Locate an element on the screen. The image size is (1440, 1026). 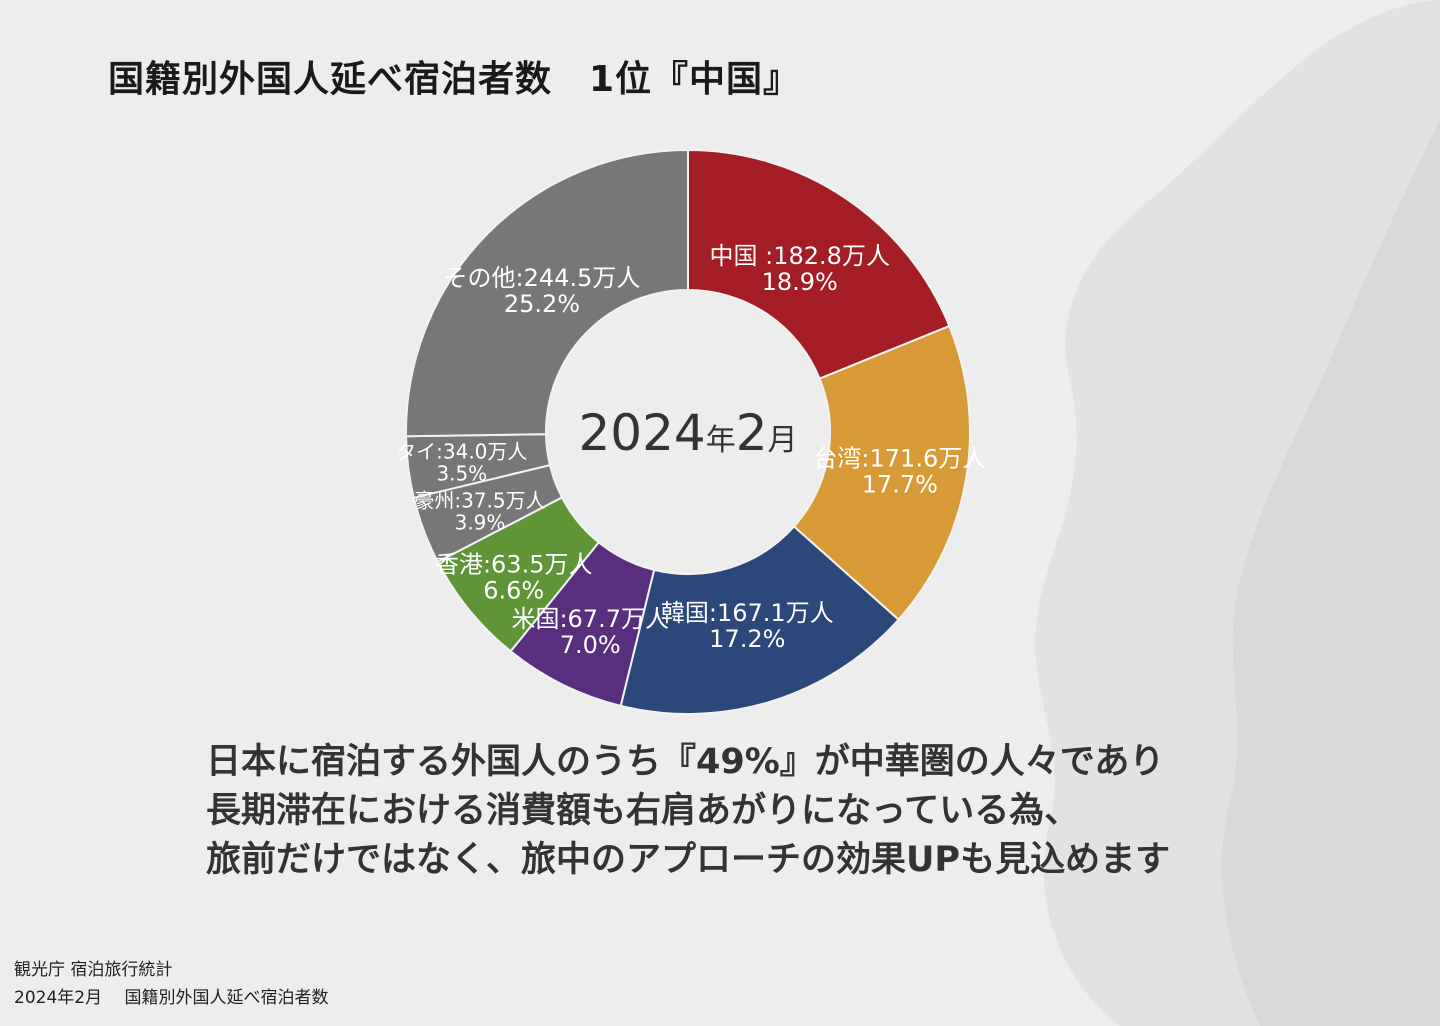
center-month: 2 is located at coordinates (752, 433).